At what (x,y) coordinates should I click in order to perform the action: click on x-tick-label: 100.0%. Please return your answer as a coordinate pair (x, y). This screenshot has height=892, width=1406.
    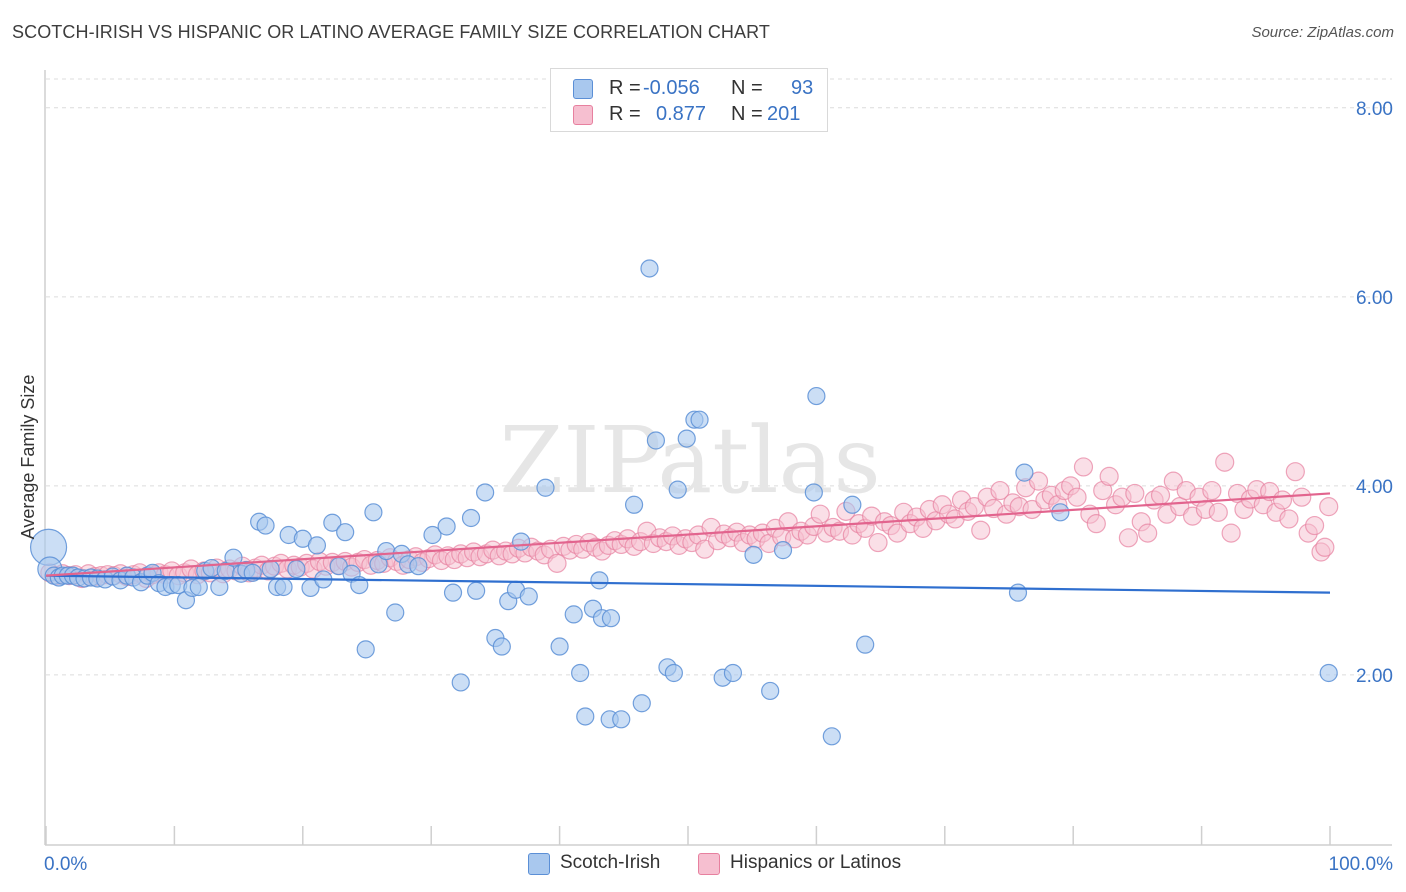
    Looking at the image, I should click on (1361, 864).